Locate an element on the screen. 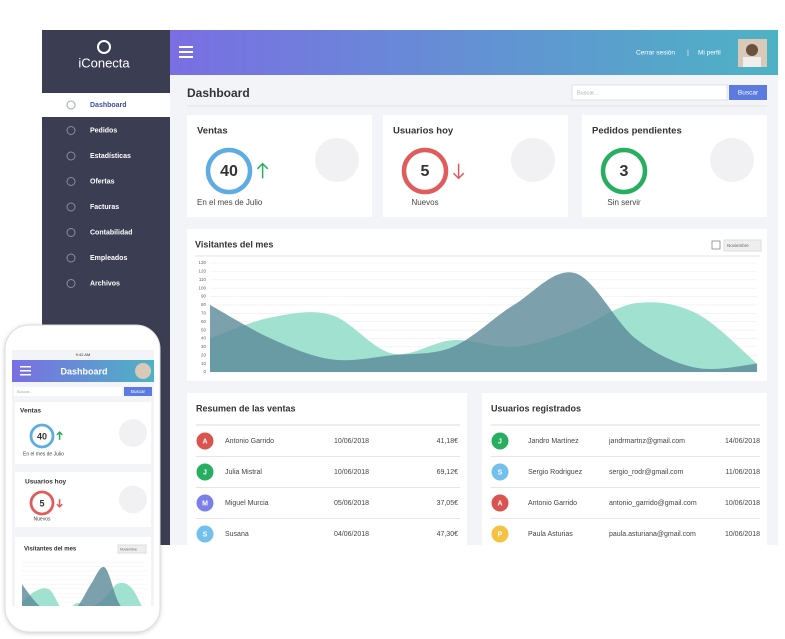 The height and width of the screenshot is (639, 785). photo-body is located at coordinates (752, 62).